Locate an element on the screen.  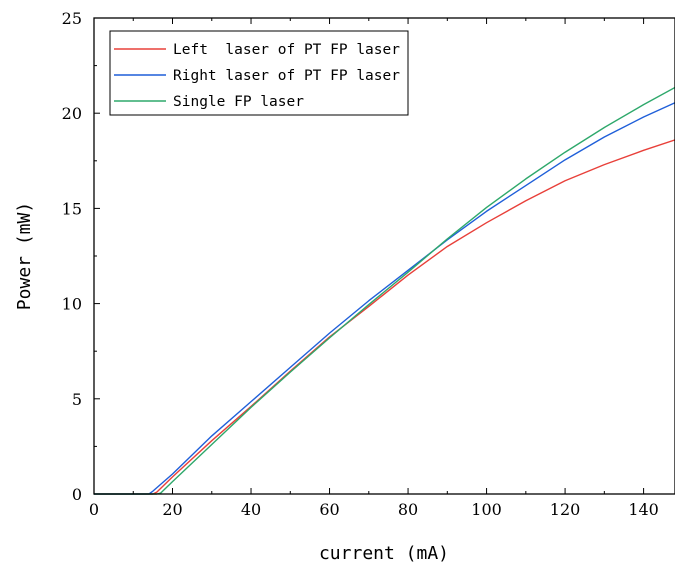
y-tick-label-2: 10 is located at coordinates (72, 304).